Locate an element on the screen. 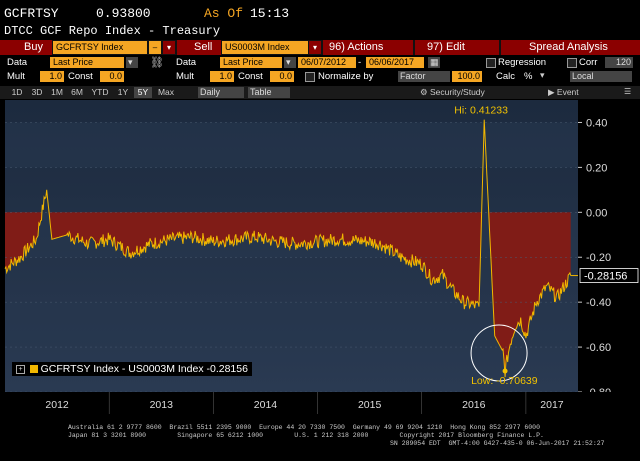 Image resolution: width=640 pixels, height=461 pixels. left-data-label: Data is located at coordinates (17, 62).